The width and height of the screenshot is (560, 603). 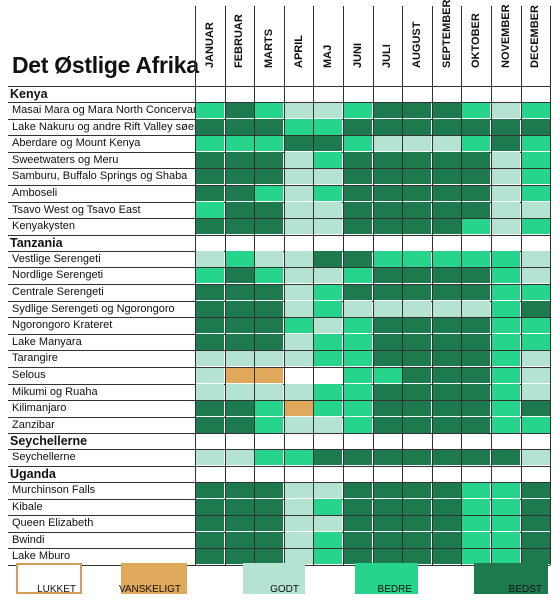 What do you see at coordinates (76, 143) in the screenshot?
I see `destination-label: Aberdare og Mount Kenya` at bounding box center [76, 143].